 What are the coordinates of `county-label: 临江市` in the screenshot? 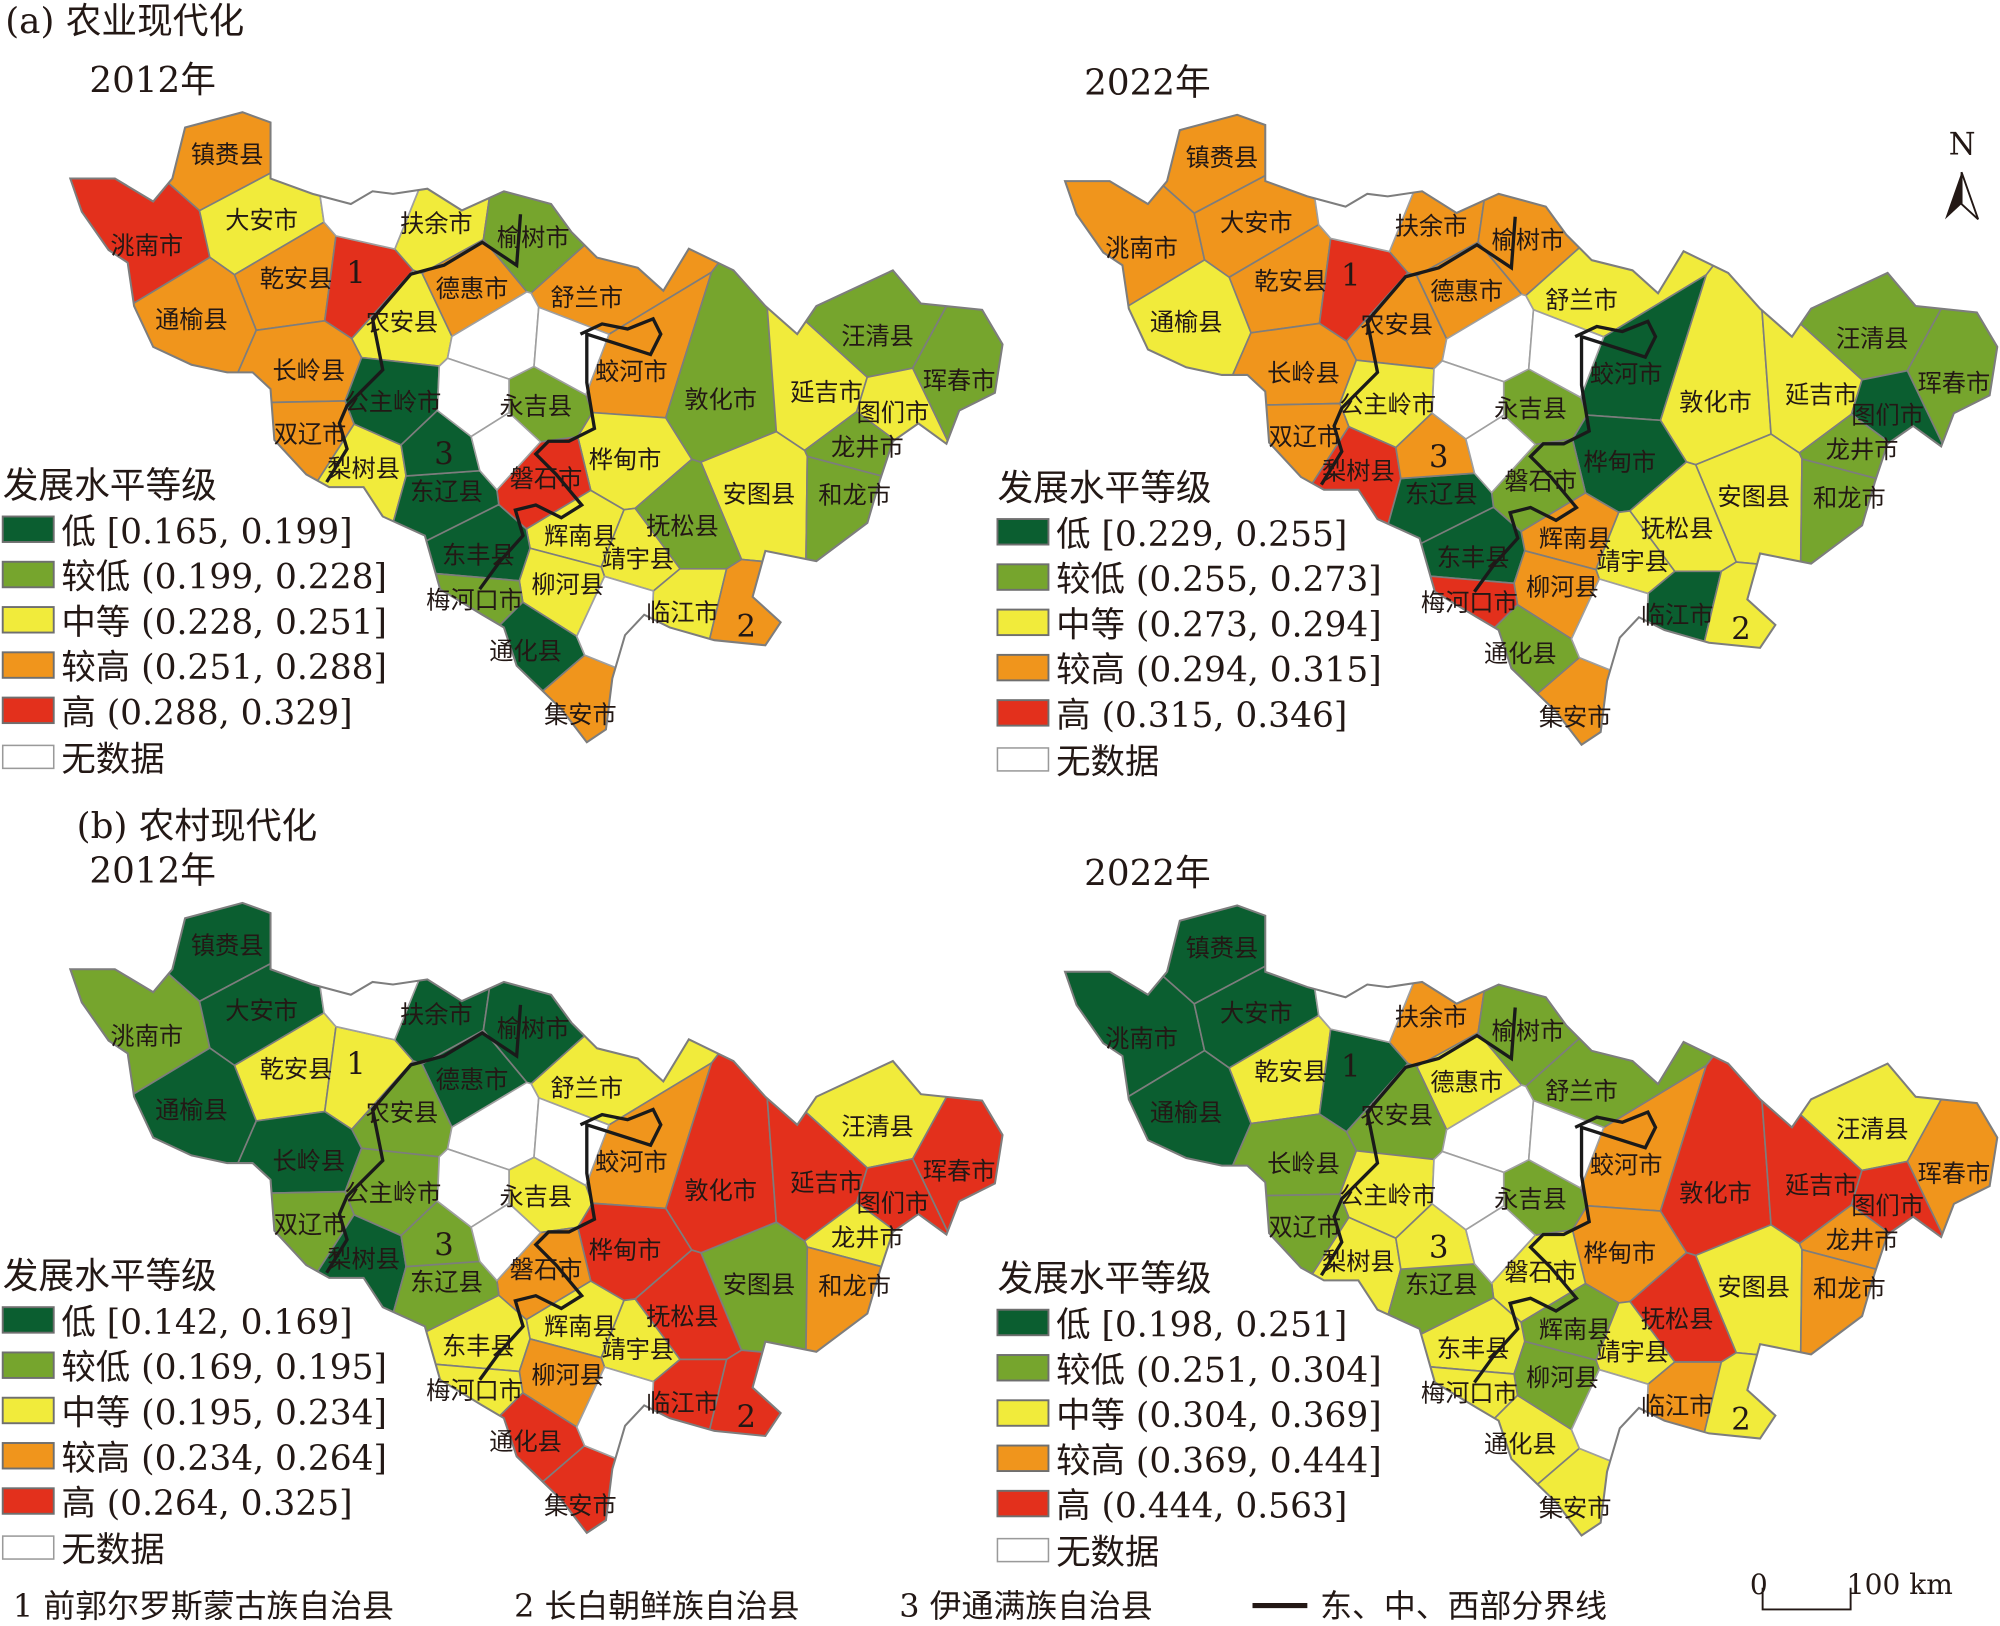 It's located at (1677, 616).